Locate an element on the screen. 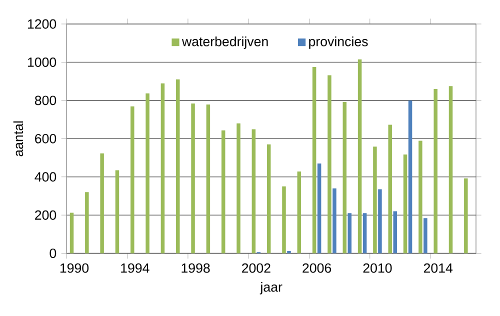 Image resolution: width=500 pixels, height=316 pixels. x-axis-title: jaar is located at coordinates (271, 288).